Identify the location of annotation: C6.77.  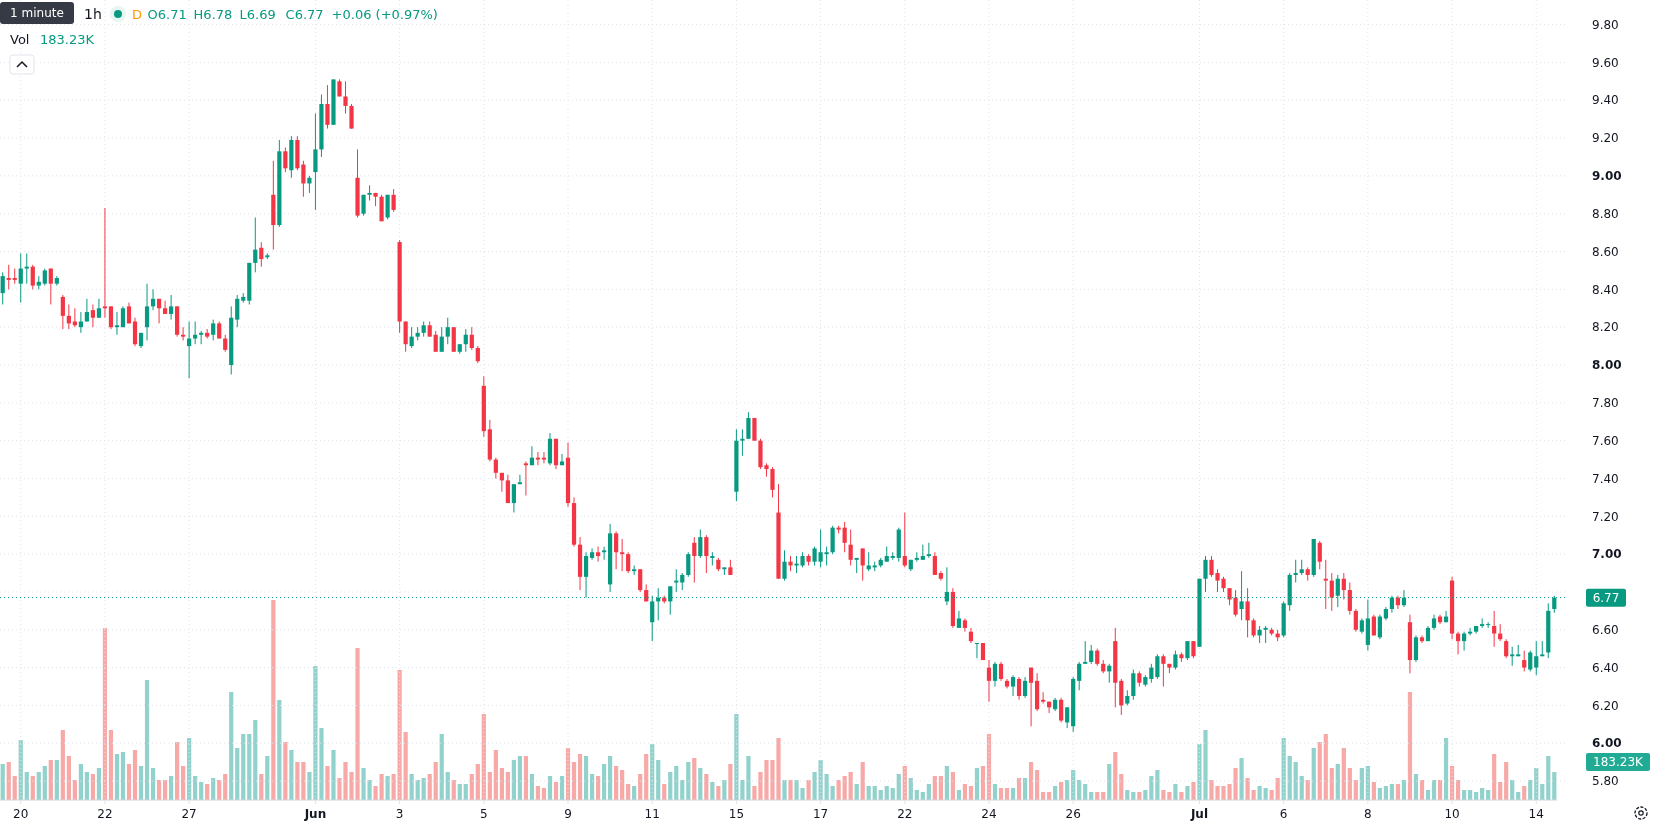
(304, 14).